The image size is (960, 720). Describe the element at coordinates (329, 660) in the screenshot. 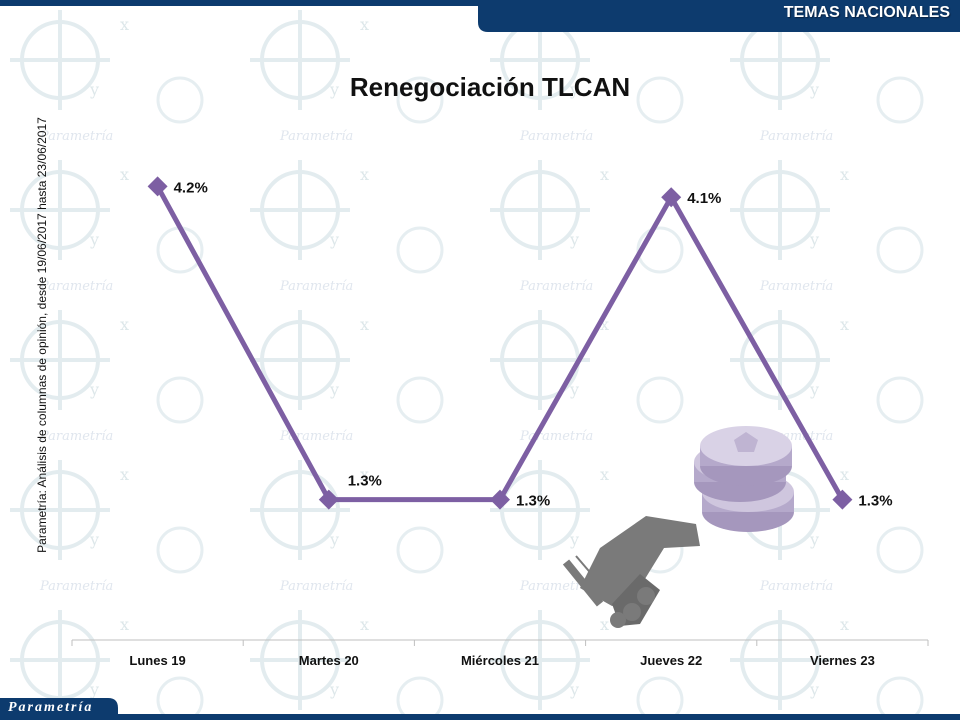

I see `x-tick-label: Martes 20` at that location.